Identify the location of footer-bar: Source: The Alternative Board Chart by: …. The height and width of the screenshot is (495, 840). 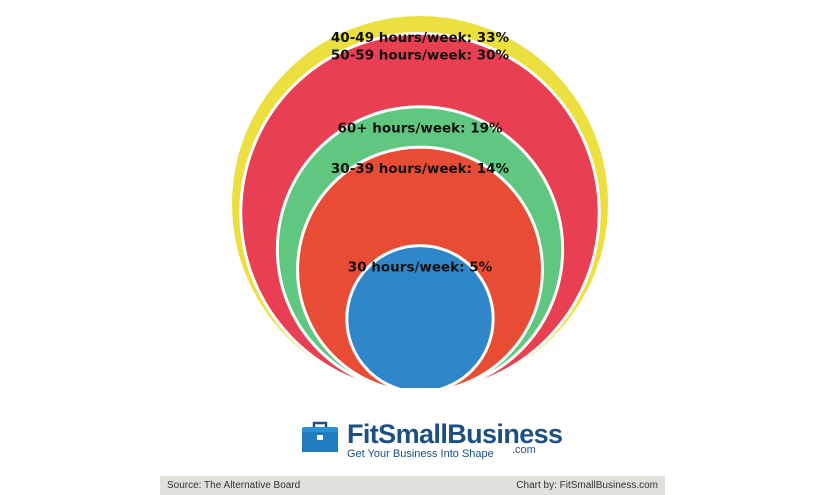
(412, 485).